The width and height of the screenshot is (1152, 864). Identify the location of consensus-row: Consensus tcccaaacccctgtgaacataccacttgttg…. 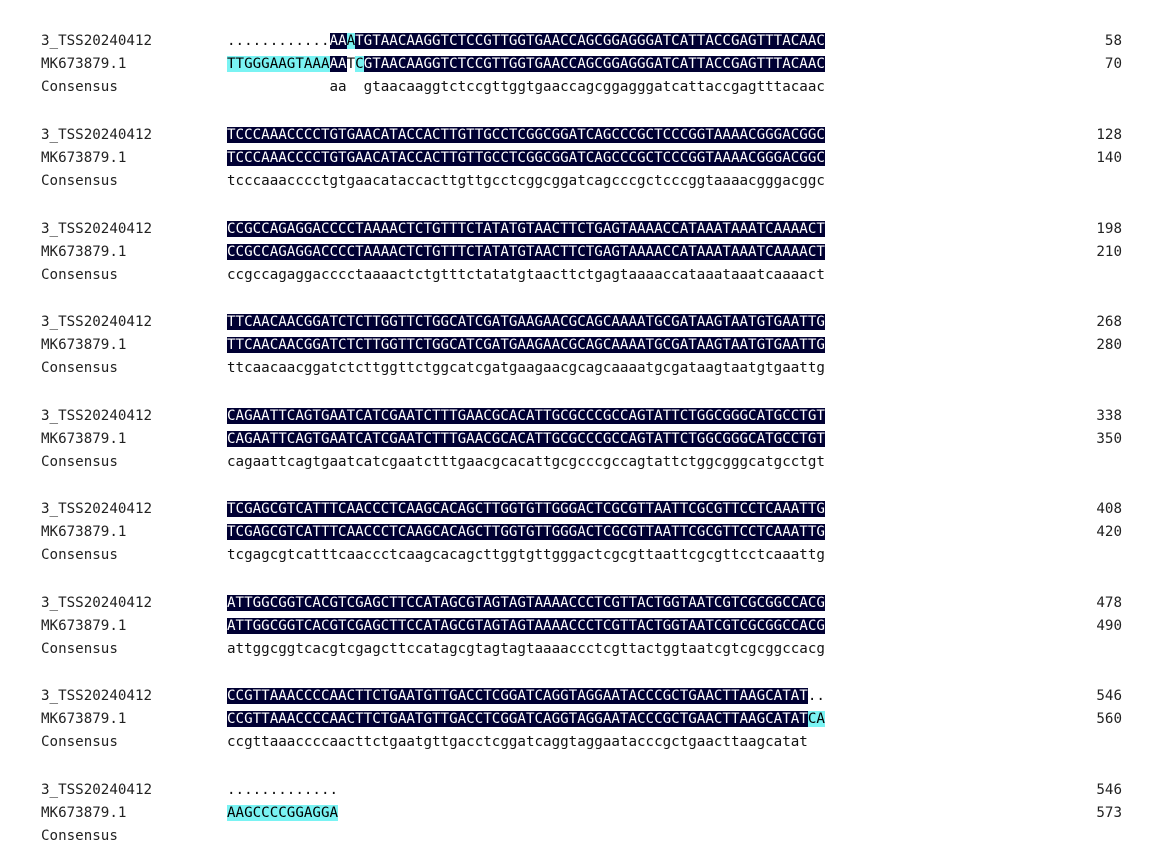
(576, 181).